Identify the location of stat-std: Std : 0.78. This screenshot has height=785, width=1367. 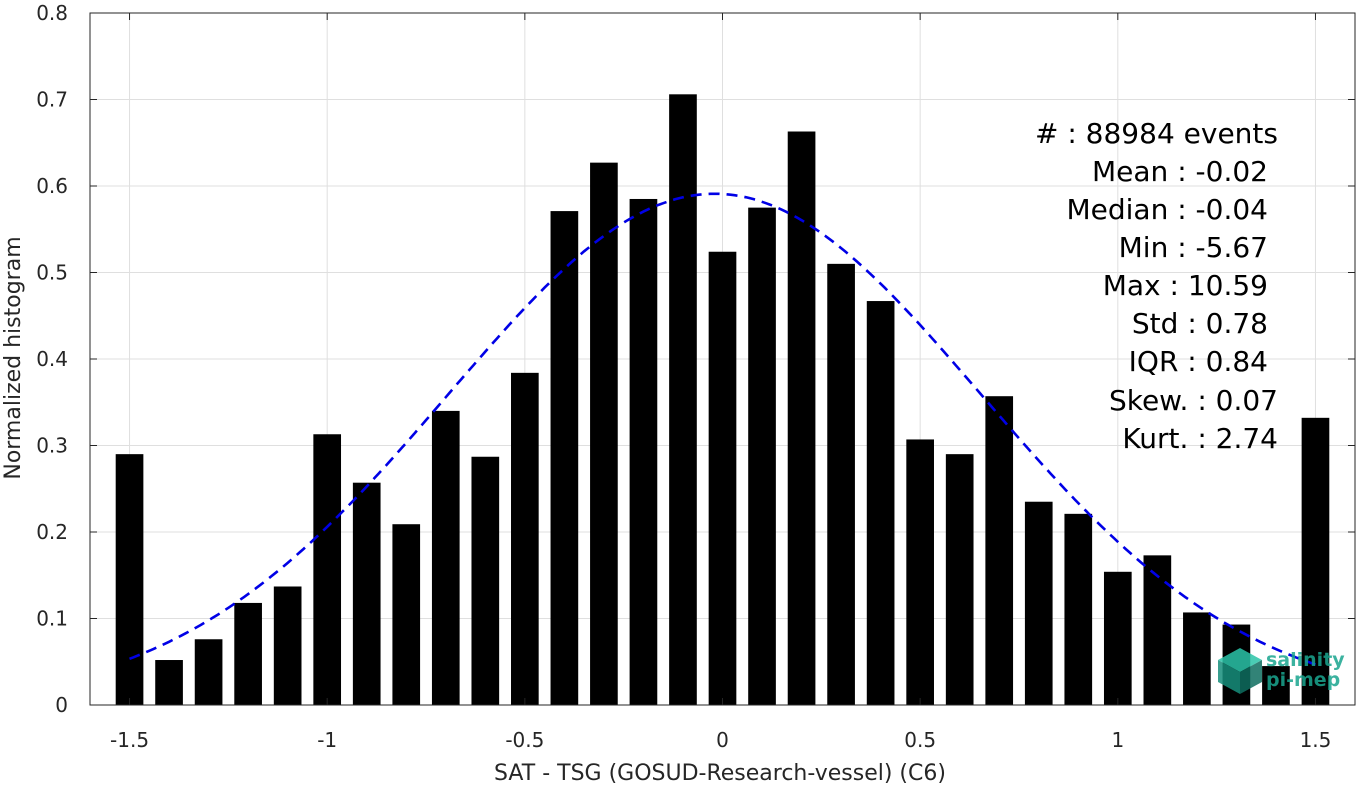
(1200, 323).